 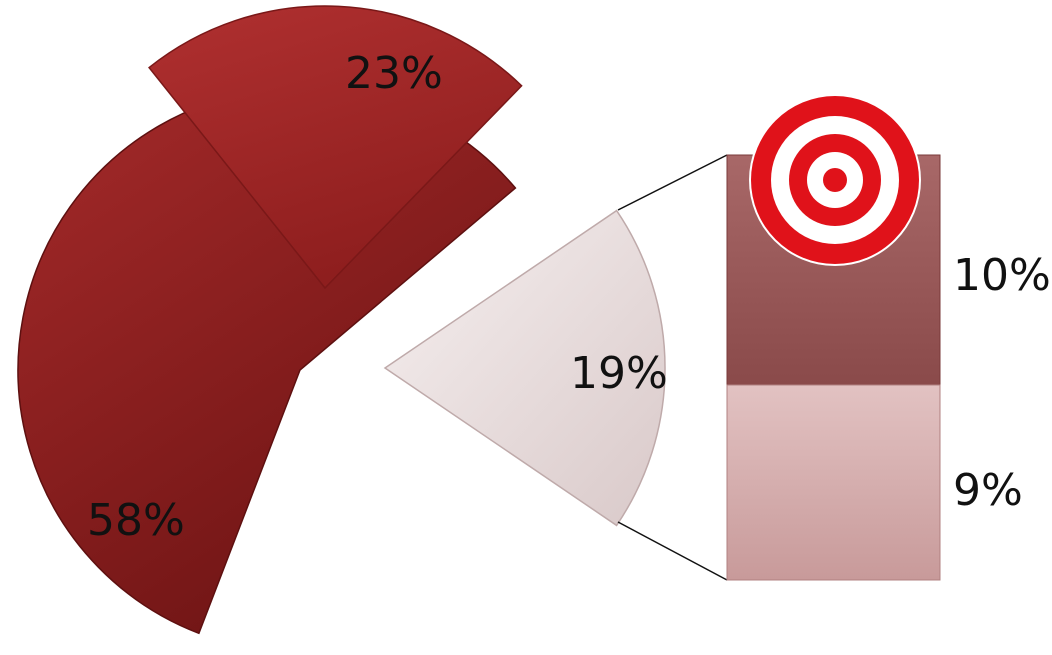 What do you see at coordinates (619, 373) in the screenshot?
I see `slice-label-19: 19%` at bounding box center [619, 373].